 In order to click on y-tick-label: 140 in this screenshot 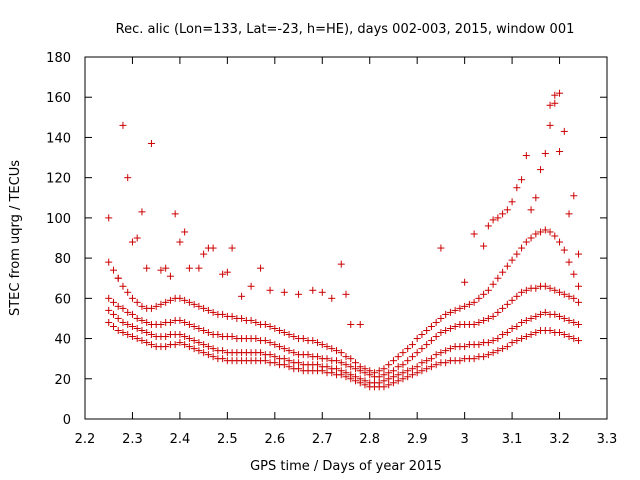, I will do `click(58, 138)`.